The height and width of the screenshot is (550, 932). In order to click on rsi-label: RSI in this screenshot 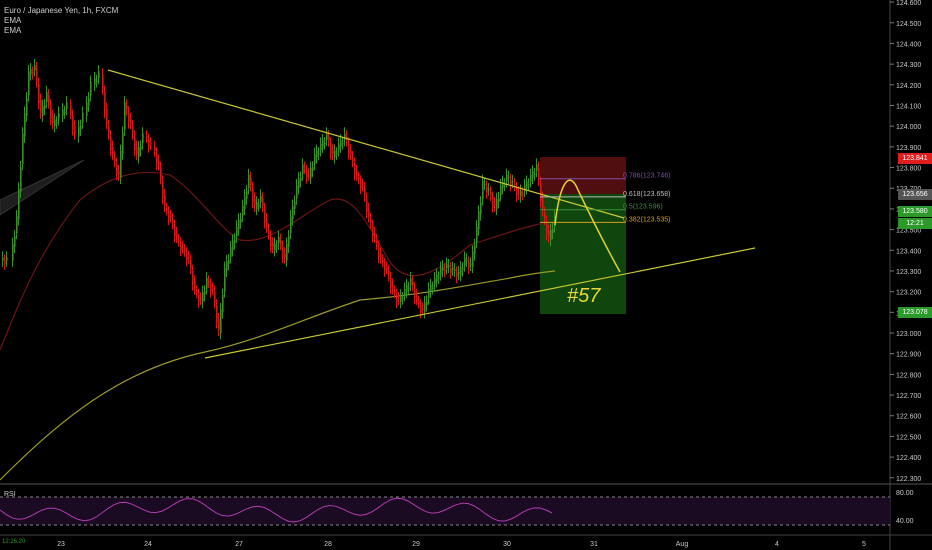, I will do `click(10, 494)`.